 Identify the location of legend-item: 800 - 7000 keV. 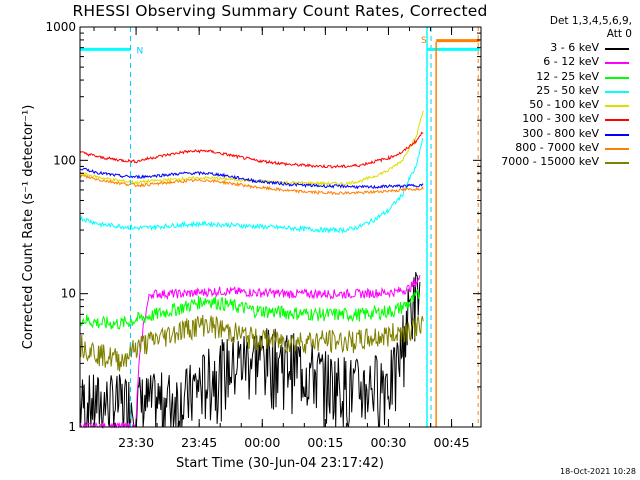
(552, 148).